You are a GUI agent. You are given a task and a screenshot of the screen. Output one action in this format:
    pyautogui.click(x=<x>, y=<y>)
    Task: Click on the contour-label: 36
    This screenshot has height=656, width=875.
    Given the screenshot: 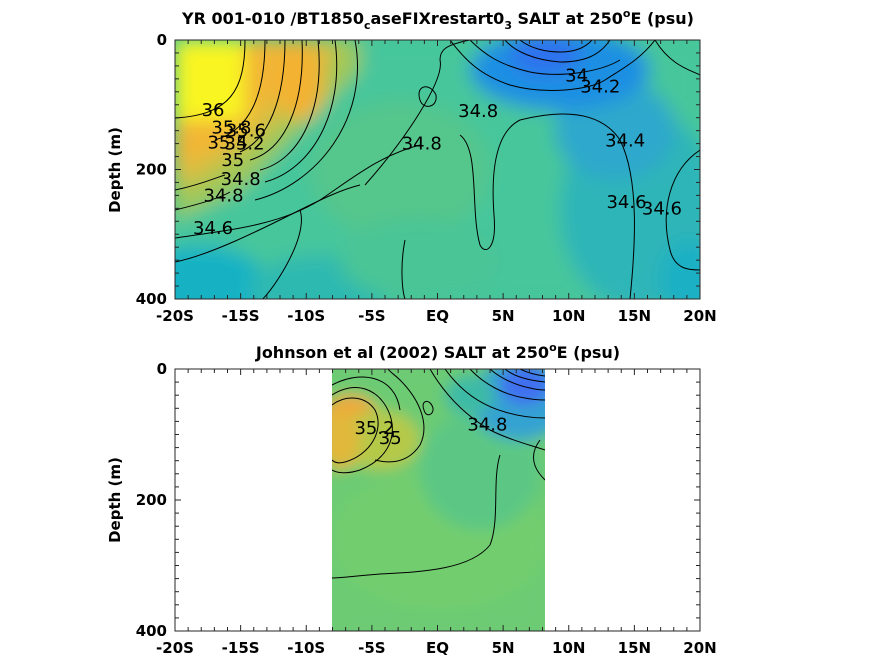 What is the action you would take?
    pyautogui.click(x=213, y=110)
    